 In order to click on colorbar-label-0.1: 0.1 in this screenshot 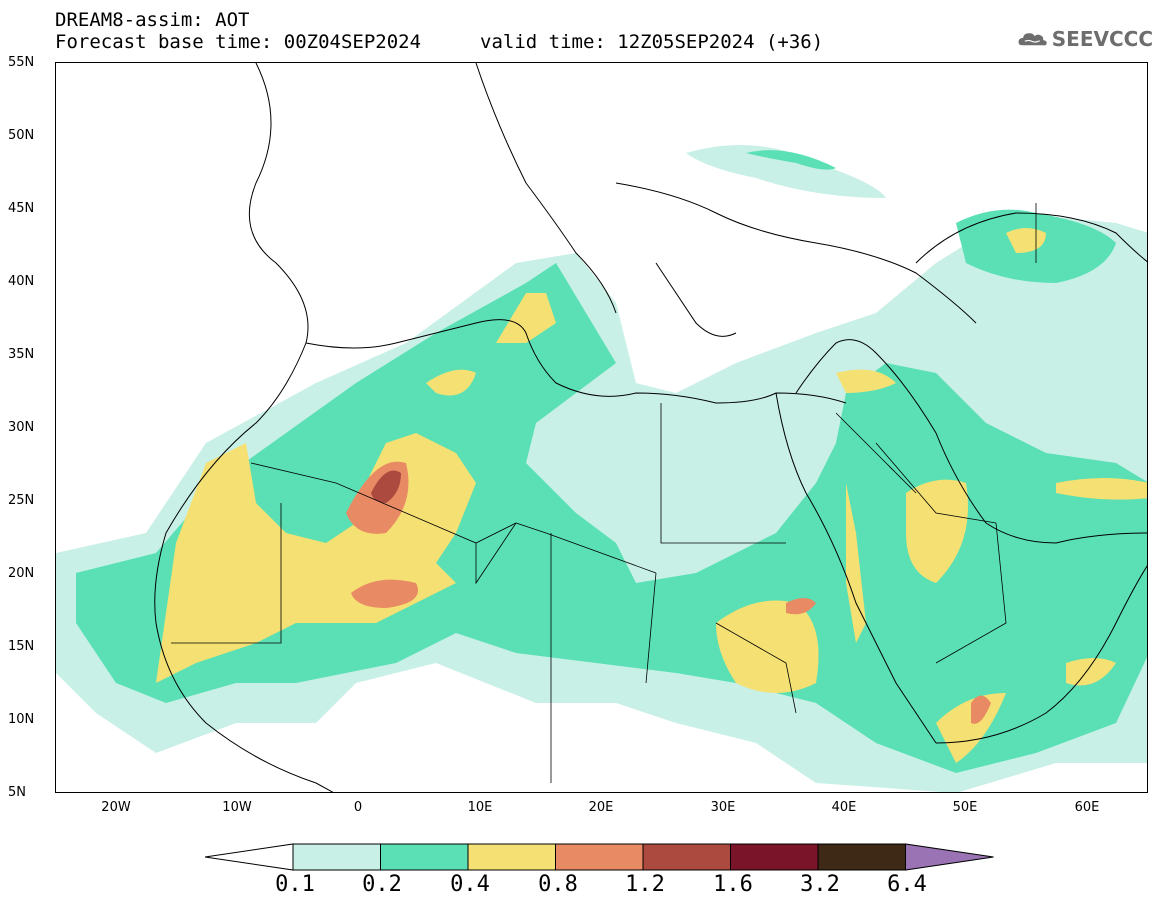, I will do `click(295, 884)`.